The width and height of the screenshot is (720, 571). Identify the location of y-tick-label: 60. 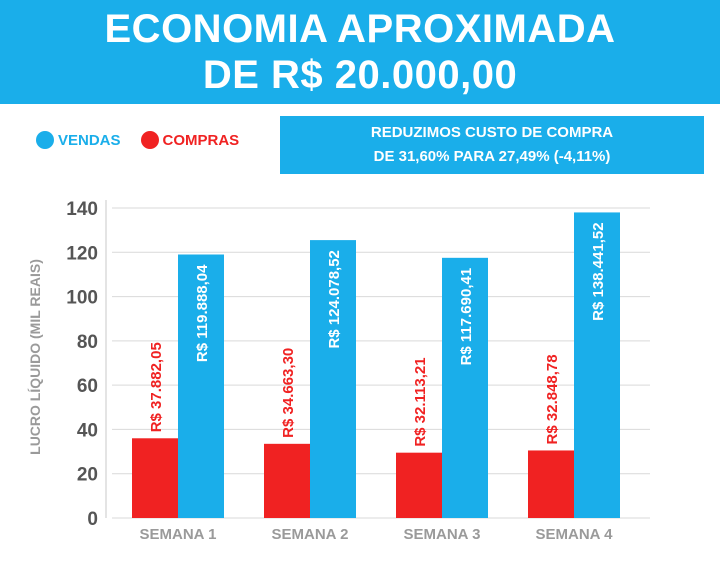
(87, 386).